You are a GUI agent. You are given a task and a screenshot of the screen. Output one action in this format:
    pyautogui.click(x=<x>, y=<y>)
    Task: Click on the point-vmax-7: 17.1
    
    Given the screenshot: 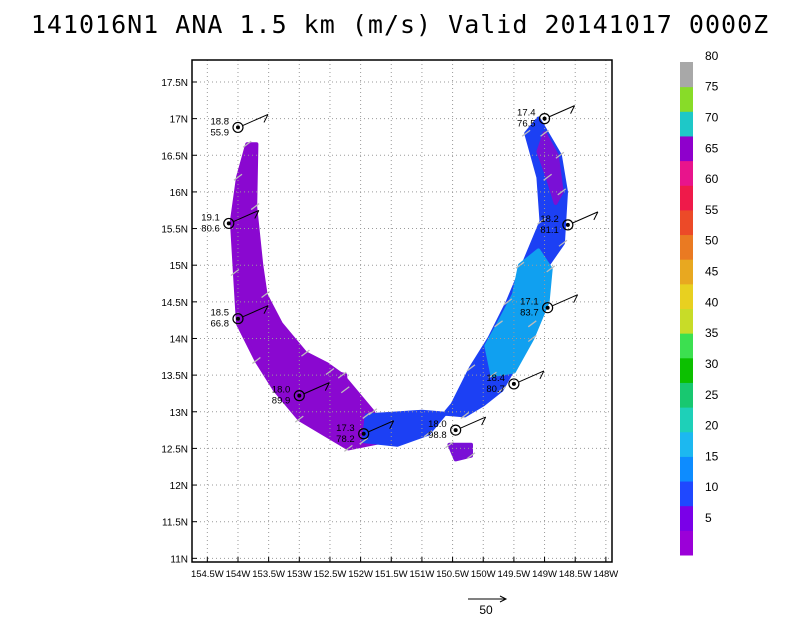 What is the action you would take?
    pyautogui.click(x=529, y=302)
    